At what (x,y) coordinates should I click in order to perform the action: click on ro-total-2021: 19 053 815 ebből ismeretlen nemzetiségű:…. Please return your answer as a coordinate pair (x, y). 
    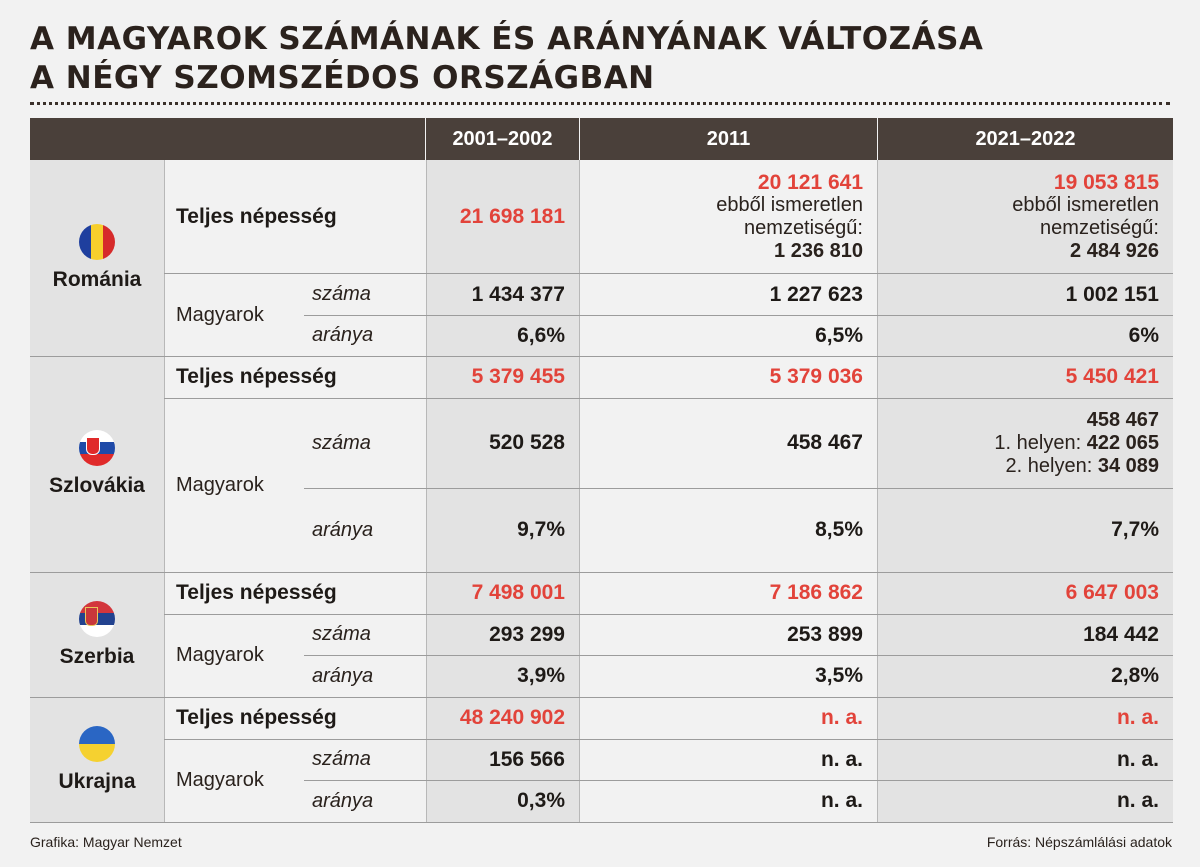
    Looking at the image, I should click on (1025, 217).